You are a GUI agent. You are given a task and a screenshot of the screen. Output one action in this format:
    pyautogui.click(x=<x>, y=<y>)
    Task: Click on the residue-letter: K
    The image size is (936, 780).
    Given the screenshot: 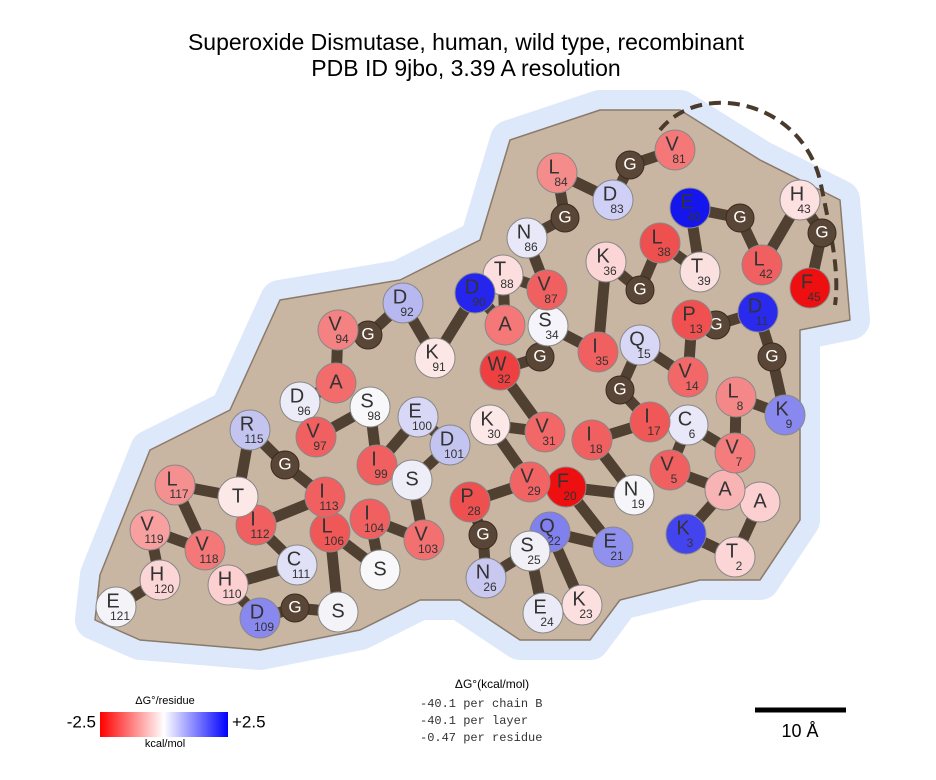 What is the action you would take?
    pyautogui.click(x=683, y=528)
    